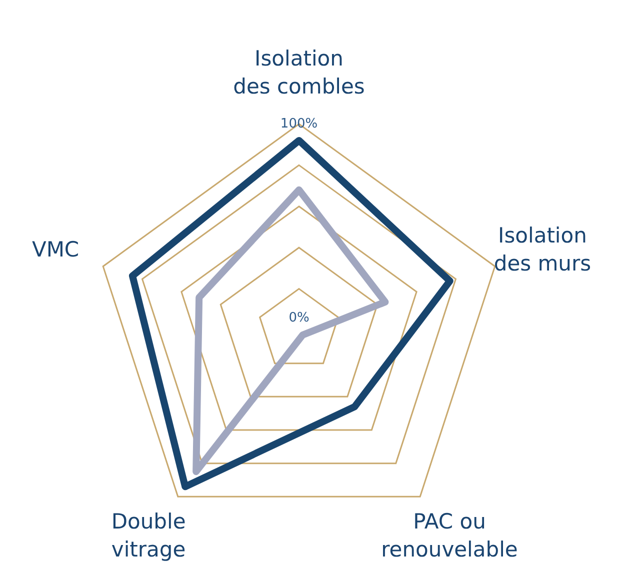 This screenshot has height=586, width=622. I want to click on y-tick-label: 0%, so click(299, 318).